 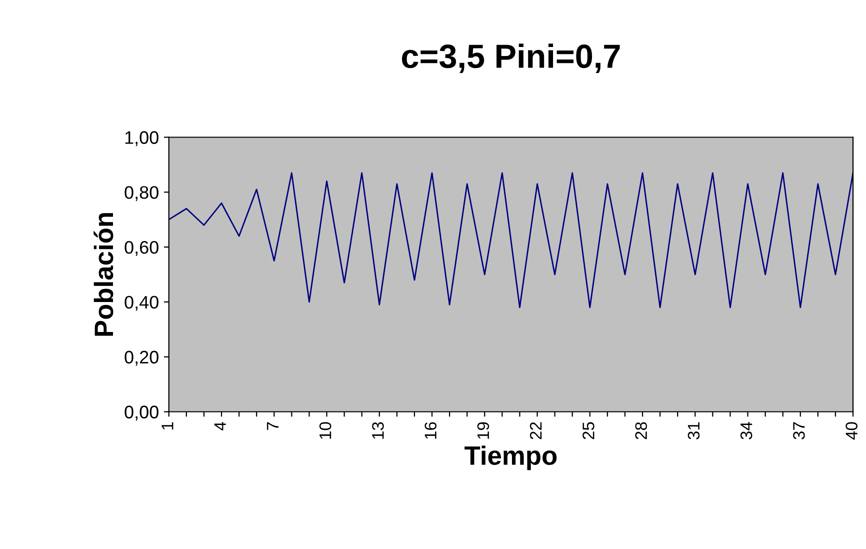 What do you see at coordinates (141, 413) in the screenshot?
I see `y-tick-label: 0,00` at bounding box center [141, 413].